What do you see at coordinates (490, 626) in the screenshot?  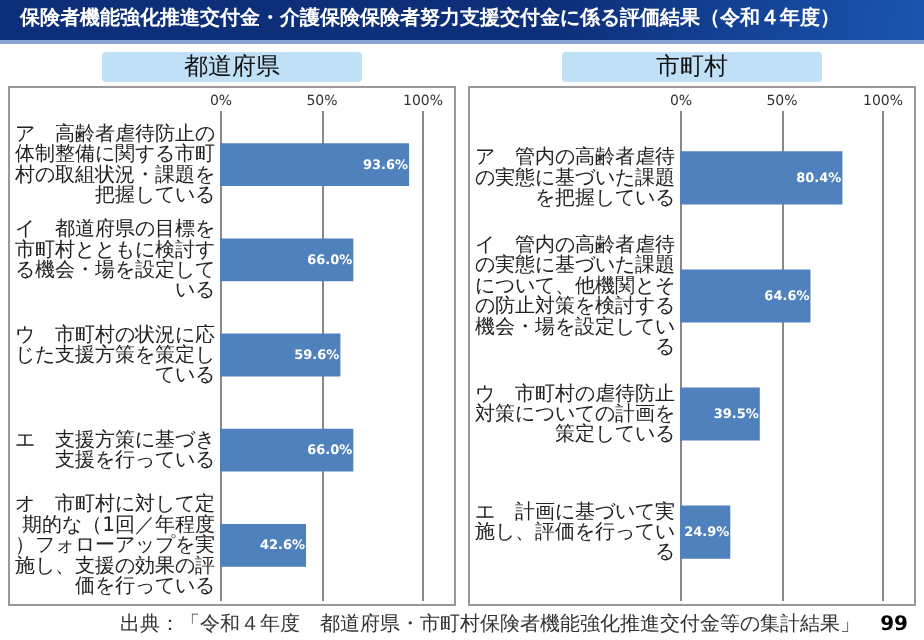 I see `source-note: 出典：「令和４年度 都道府県・市町村保険者機能強化推進交付金等の集計結果」` at bounding box center [490, 626].